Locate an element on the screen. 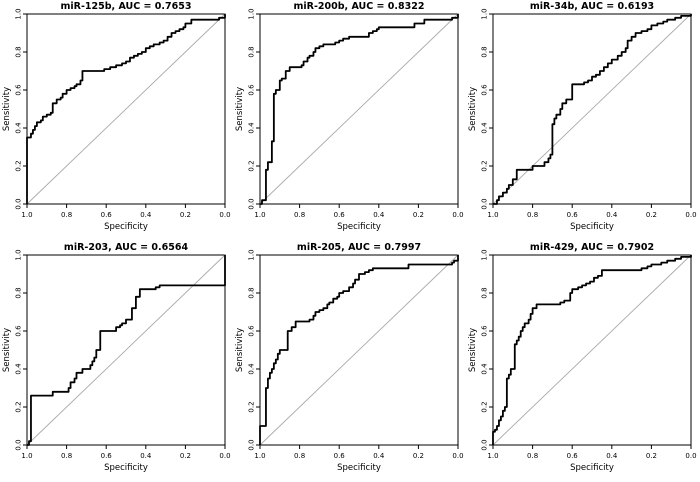  panel-title: miR-125b, AUC = 0.7653 is located at coordinates (126, 6).